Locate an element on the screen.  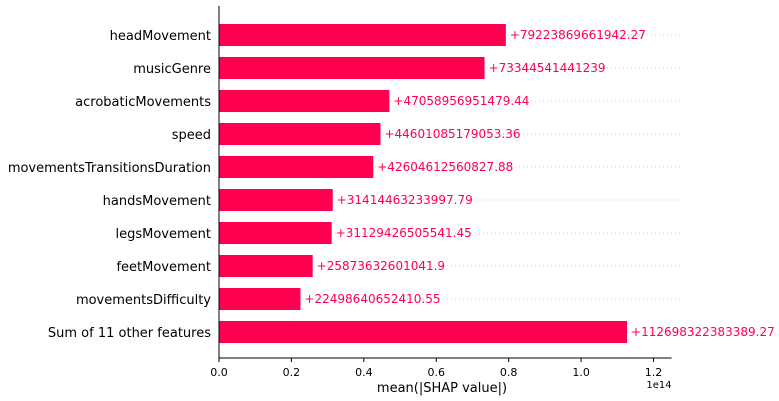
x-tick-label: 0.4 is located at coordinates (364, 372).